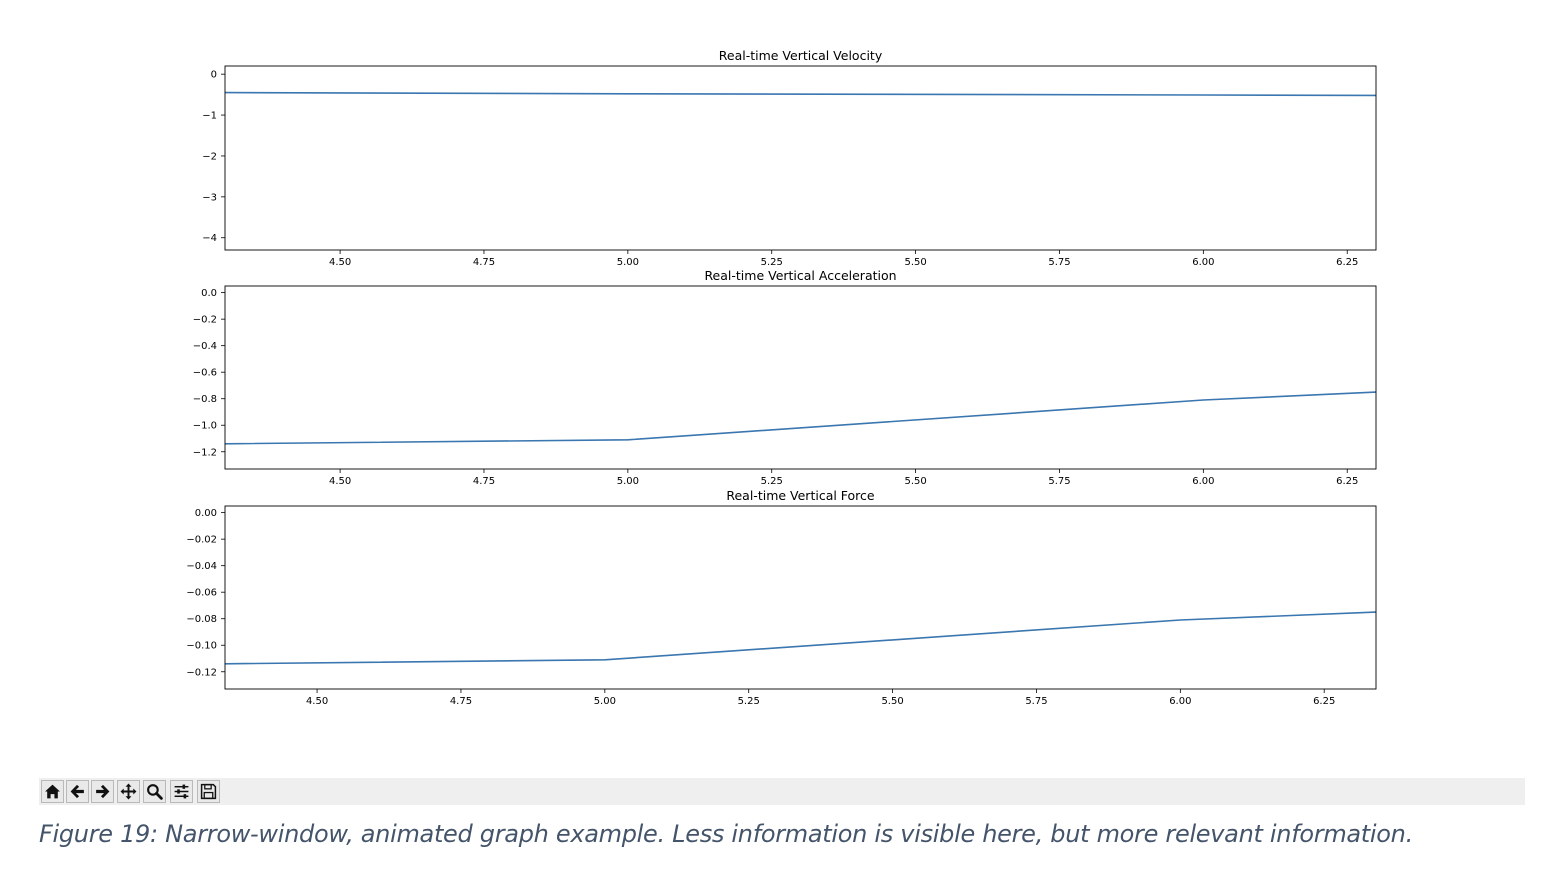 This screenshot has height=878, width=1558. I want to click on y-tick-label: −0.4, so click(205, 346).